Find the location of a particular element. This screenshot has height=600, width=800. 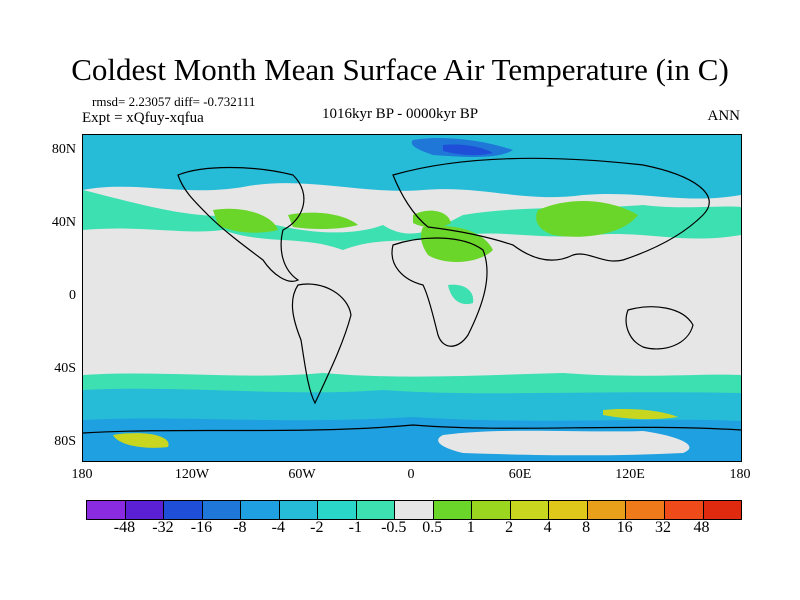

south-america-outline is located at coordinates (321, 344).